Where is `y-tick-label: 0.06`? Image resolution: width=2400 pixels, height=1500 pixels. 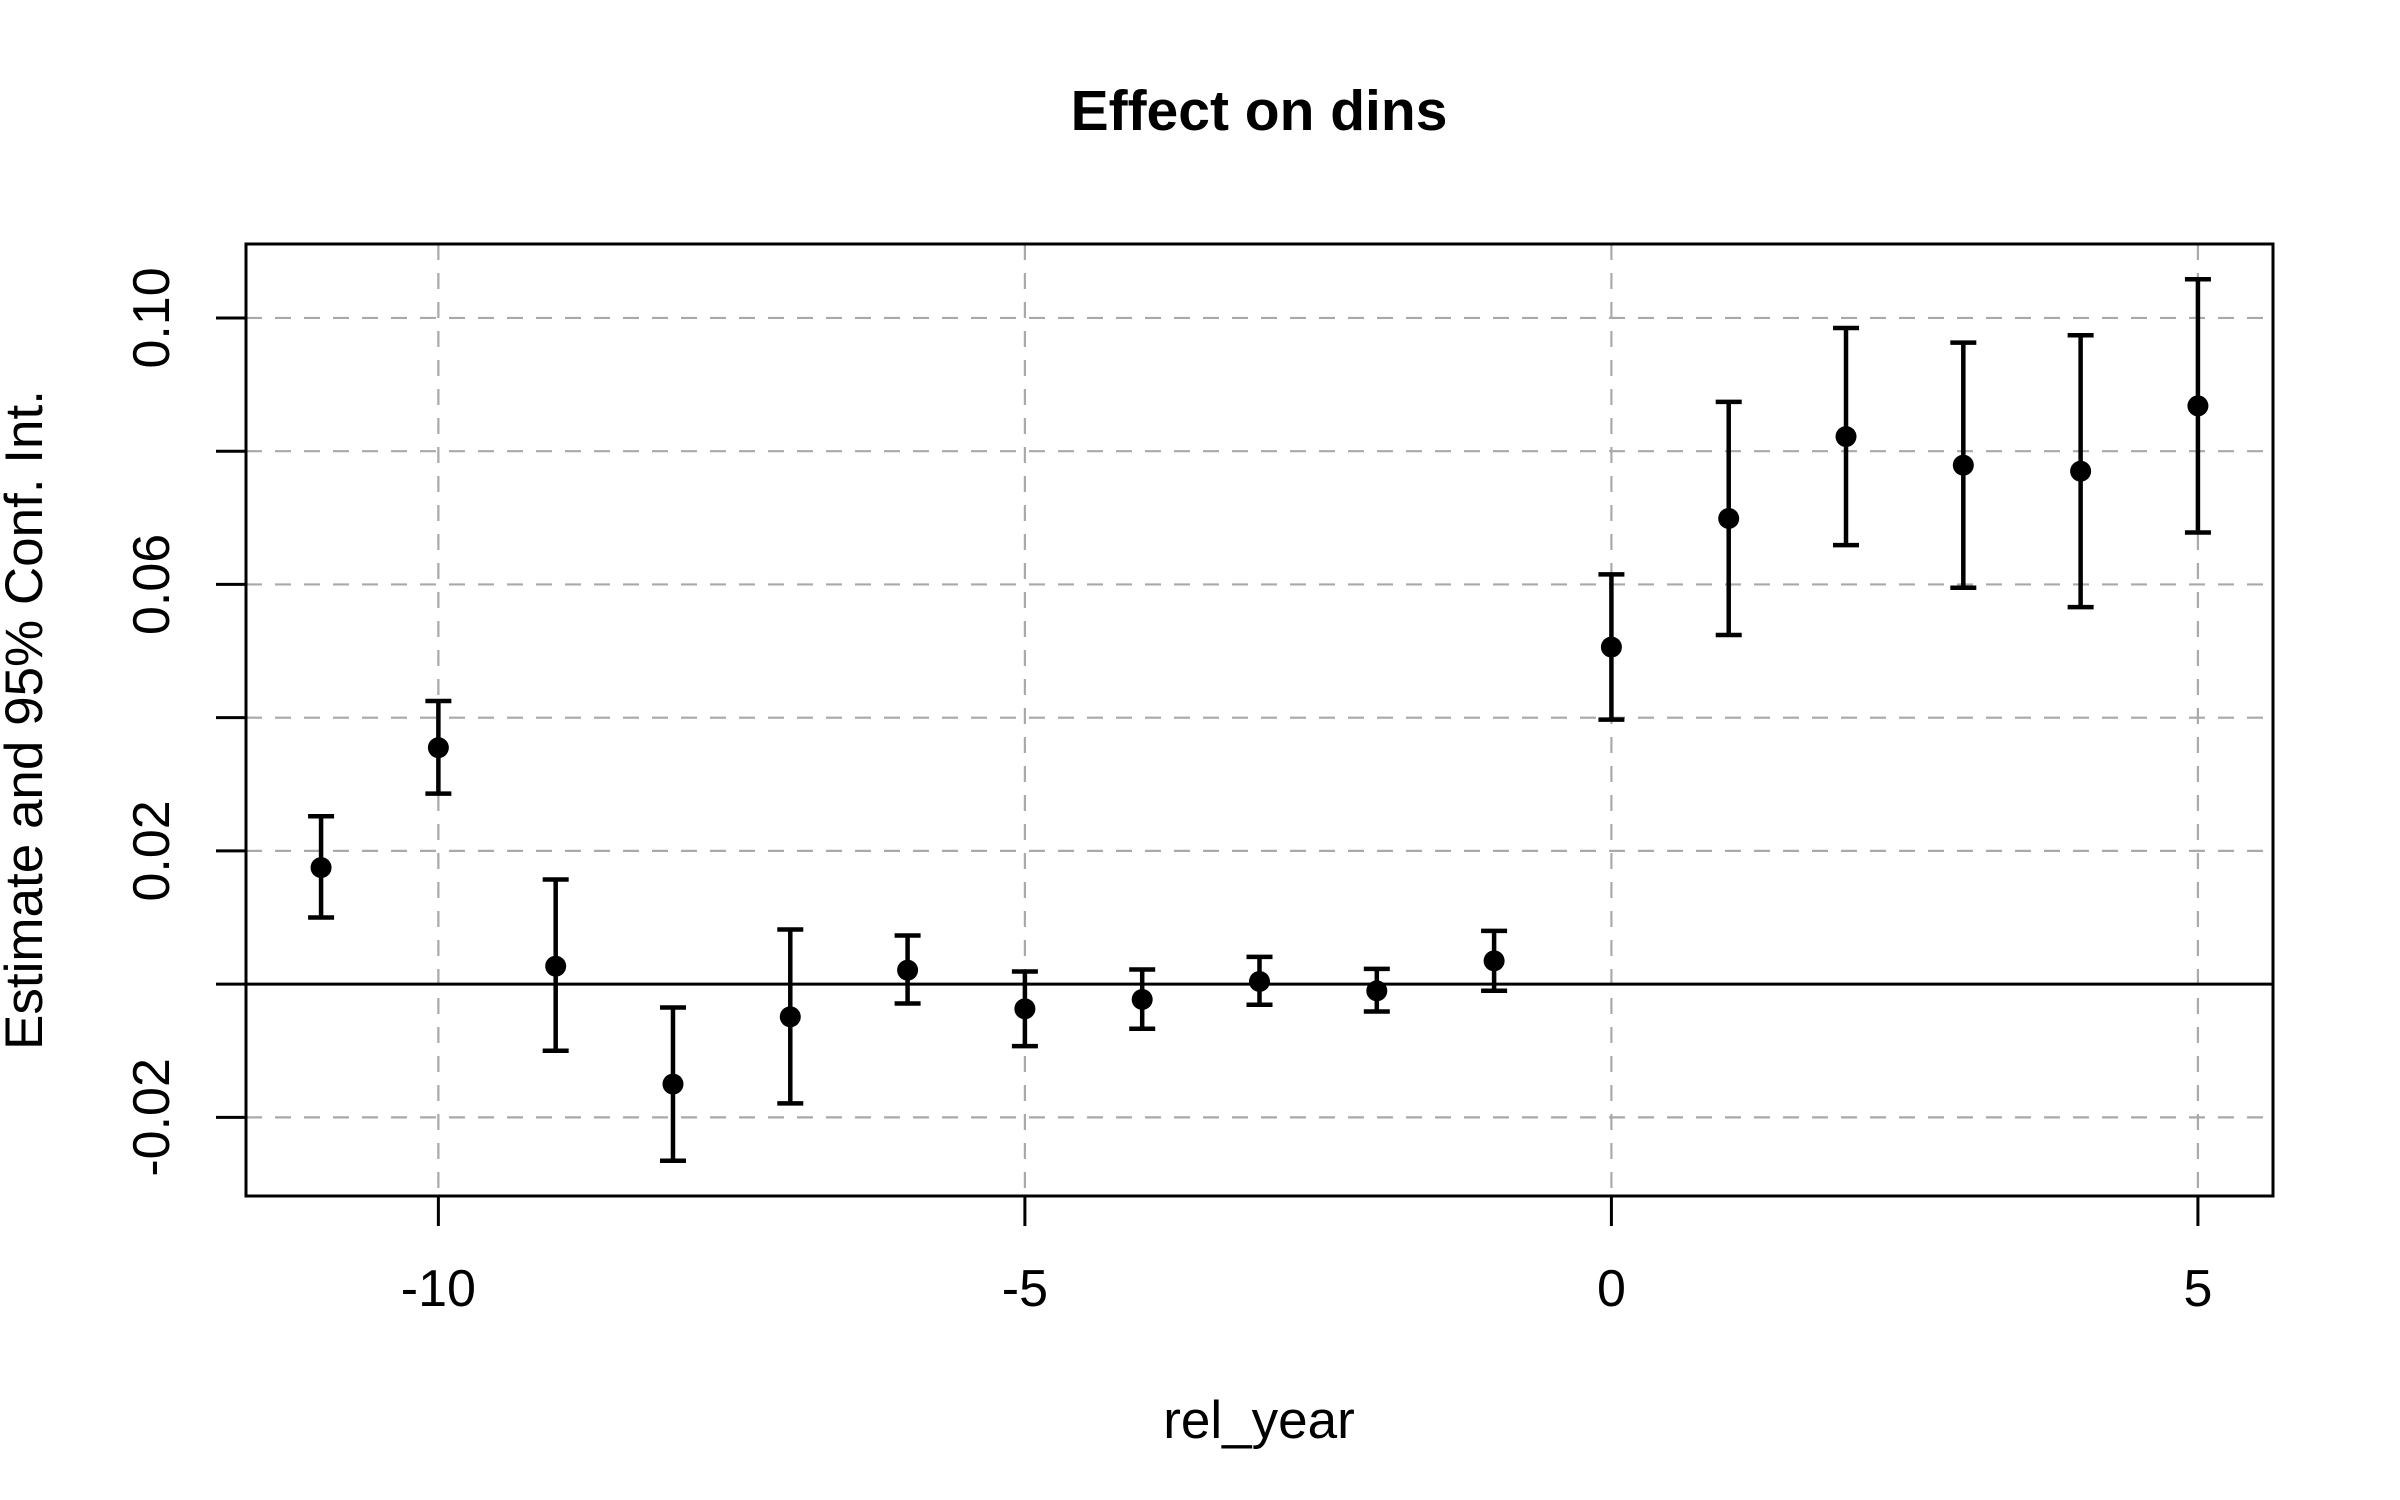
y-tick-label: 0.06 is located at coordinates (152, 584).